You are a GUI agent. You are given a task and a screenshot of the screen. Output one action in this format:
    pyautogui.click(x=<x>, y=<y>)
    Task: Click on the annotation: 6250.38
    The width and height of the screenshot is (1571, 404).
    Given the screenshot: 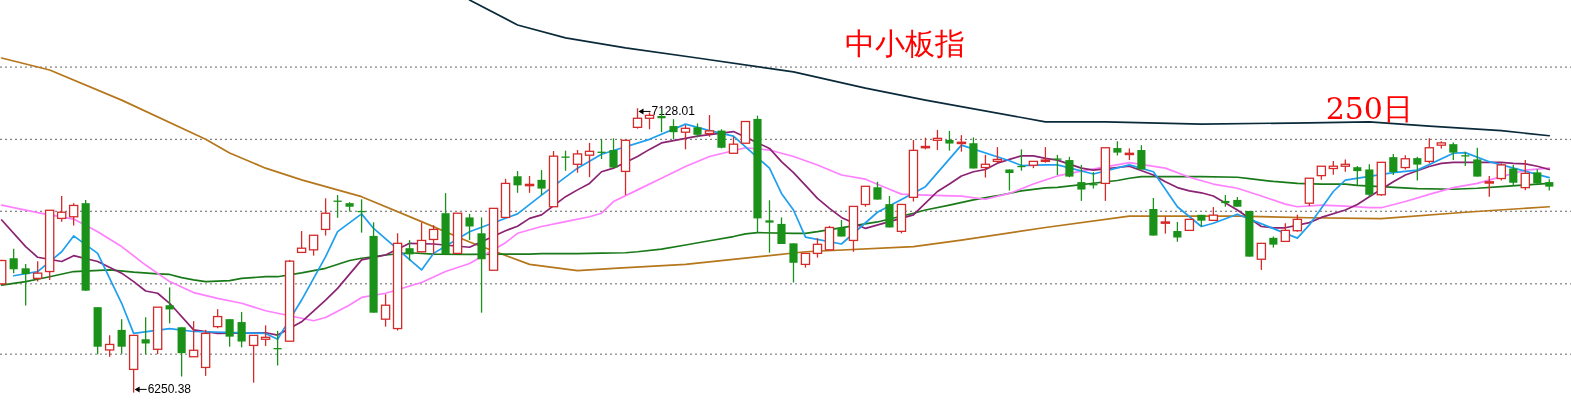 What is the action you would take?
    pyautogui.click(x=169, y=389)
    